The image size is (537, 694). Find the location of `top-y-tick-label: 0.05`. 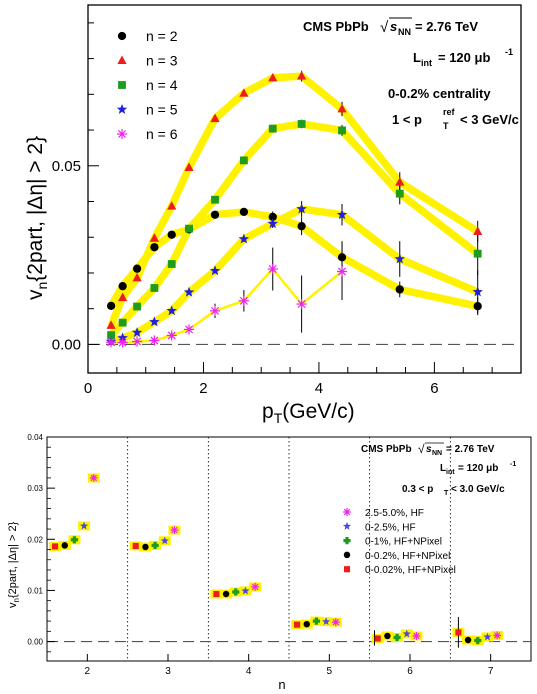

top-y-tick-label: 0.05 is located at coordinates (66, 166).